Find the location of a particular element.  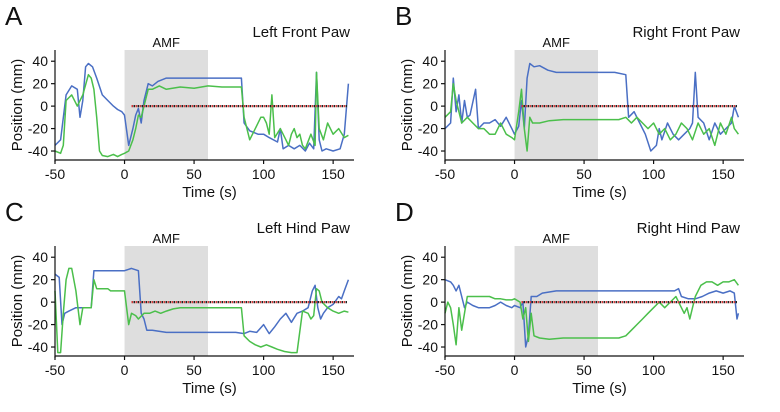

panel-letter: A is located at coordinates (14, 16).